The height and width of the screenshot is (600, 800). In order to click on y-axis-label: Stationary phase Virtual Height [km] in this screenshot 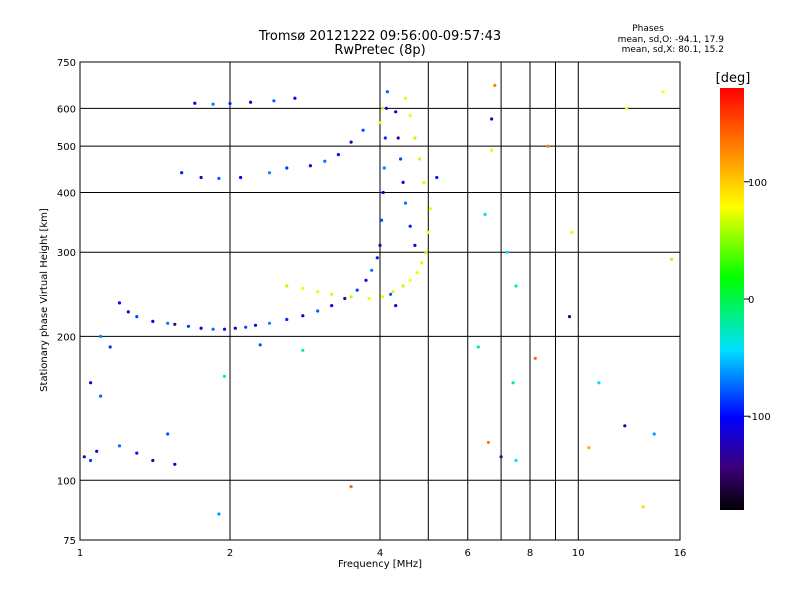, I will do `click(44, 300)`.